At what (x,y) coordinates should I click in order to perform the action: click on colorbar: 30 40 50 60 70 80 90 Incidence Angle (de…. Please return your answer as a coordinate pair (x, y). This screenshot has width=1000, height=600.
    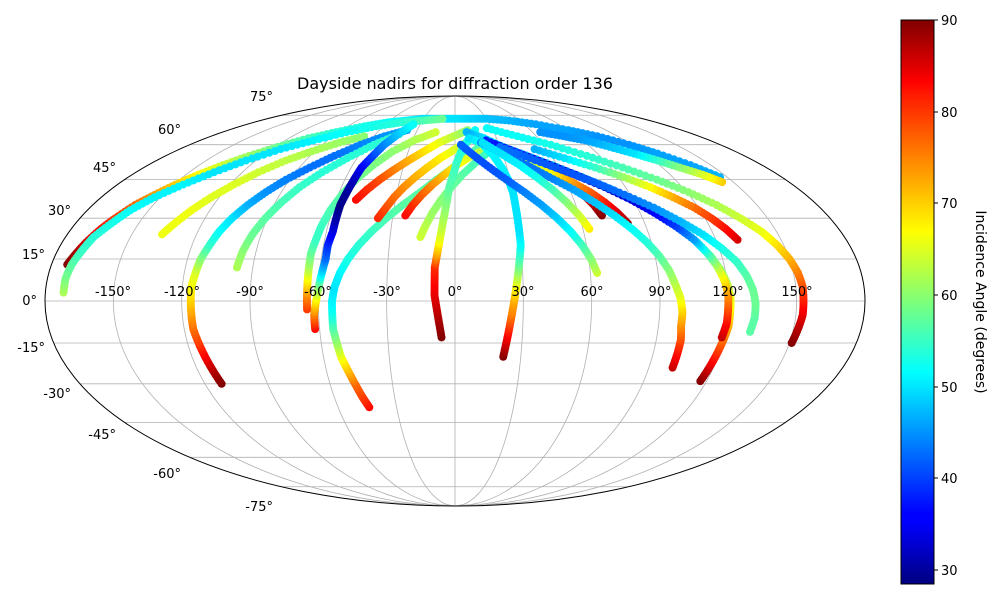
    Looking at the image, I should click on (944, 299).